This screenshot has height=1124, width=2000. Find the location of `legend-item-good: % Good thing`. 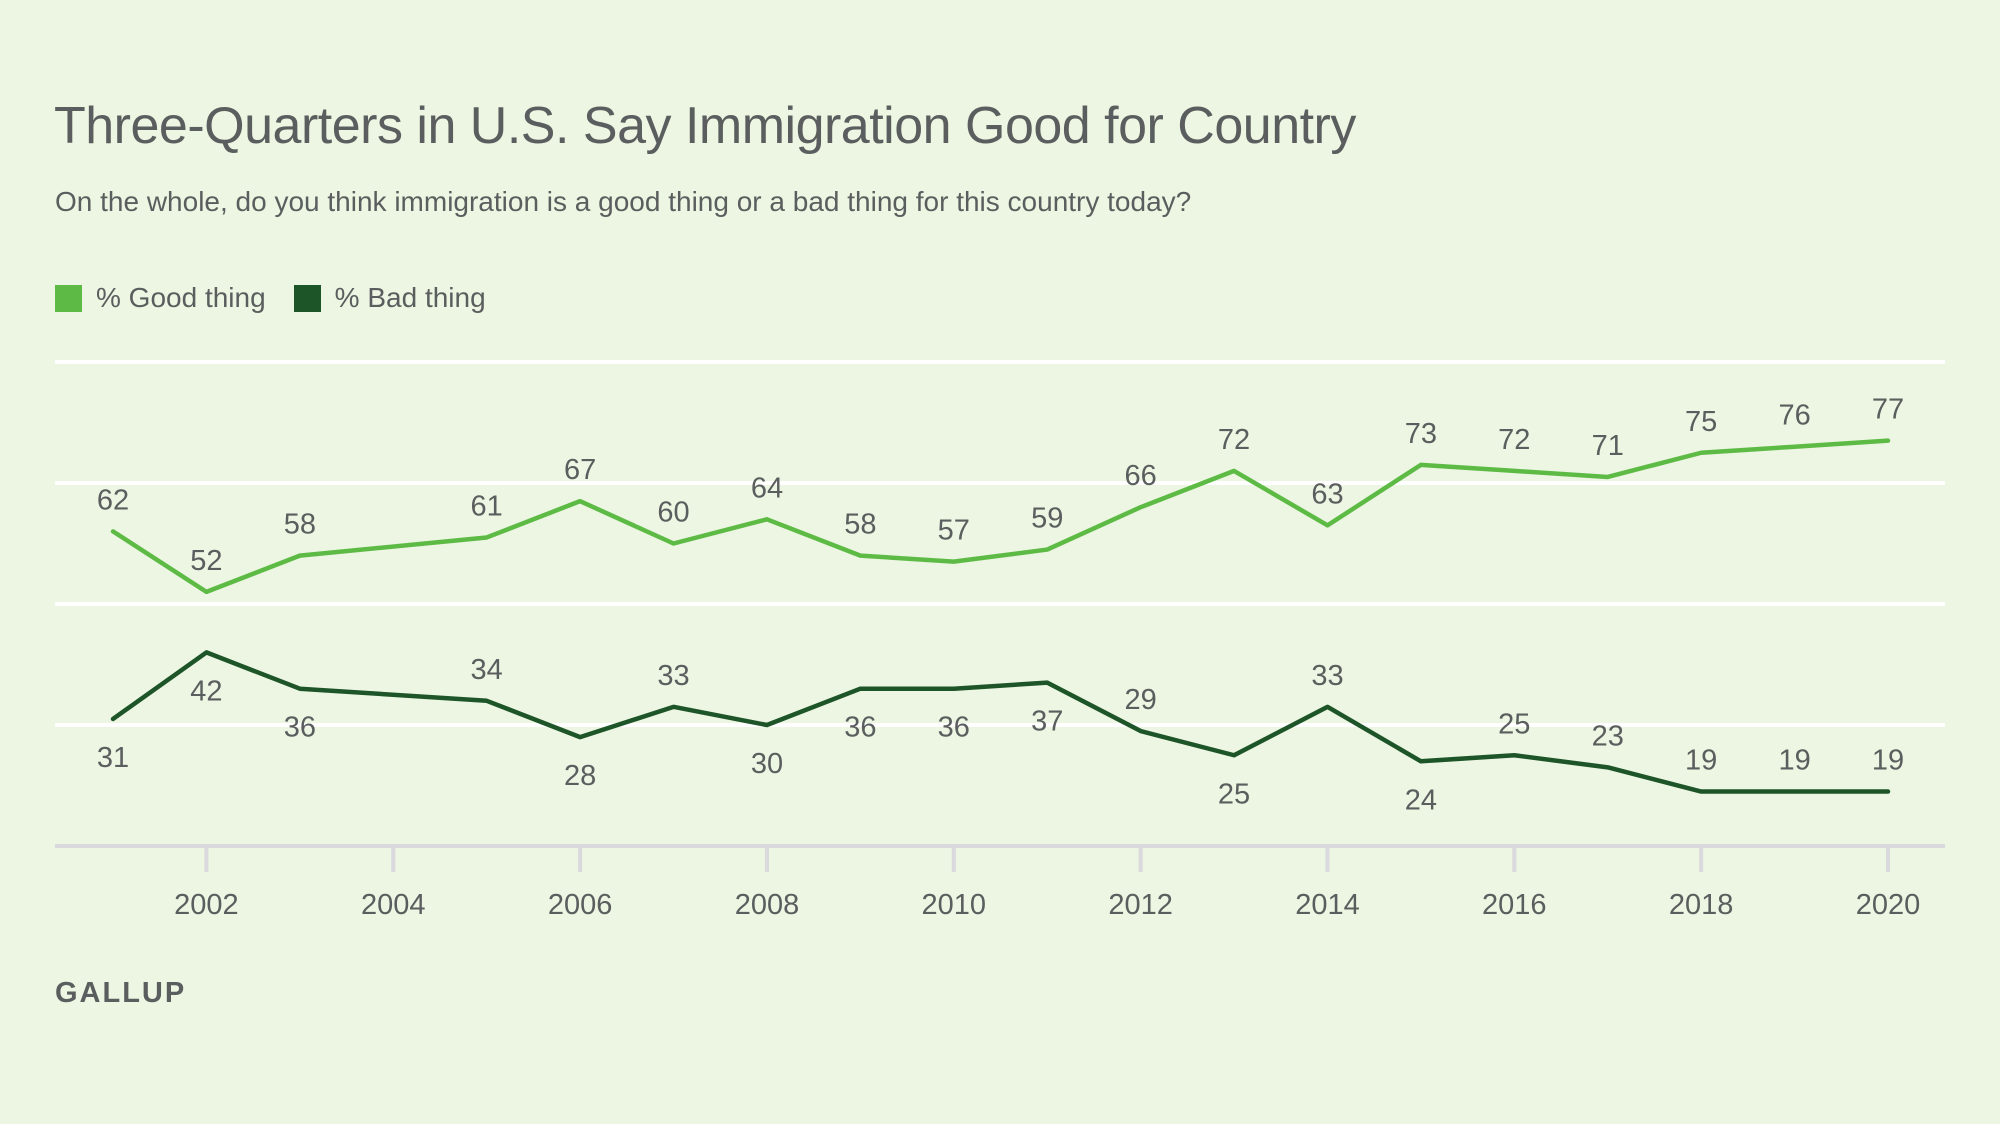

legend-item-good: % Good thing is located at coordinates (160, 298).